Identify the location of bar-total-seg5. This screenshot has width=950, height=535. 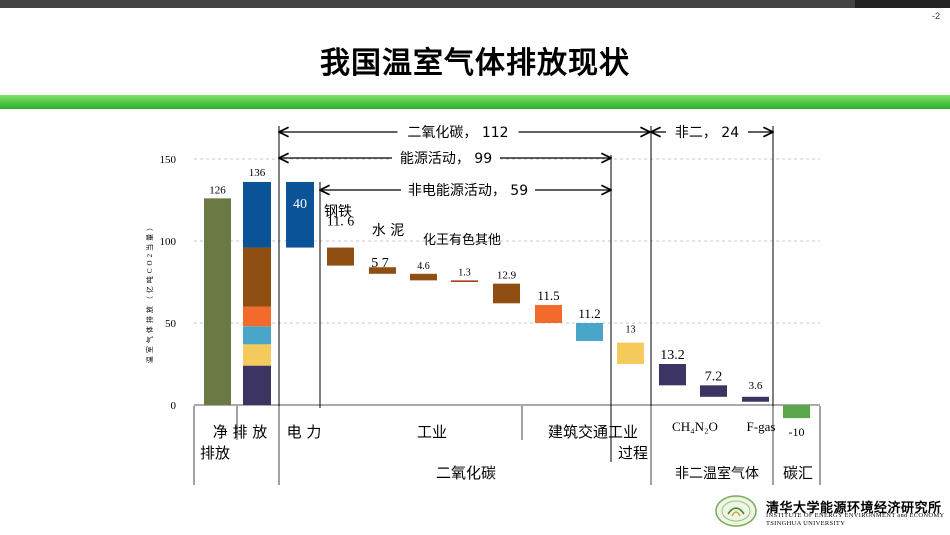
(257, 277).